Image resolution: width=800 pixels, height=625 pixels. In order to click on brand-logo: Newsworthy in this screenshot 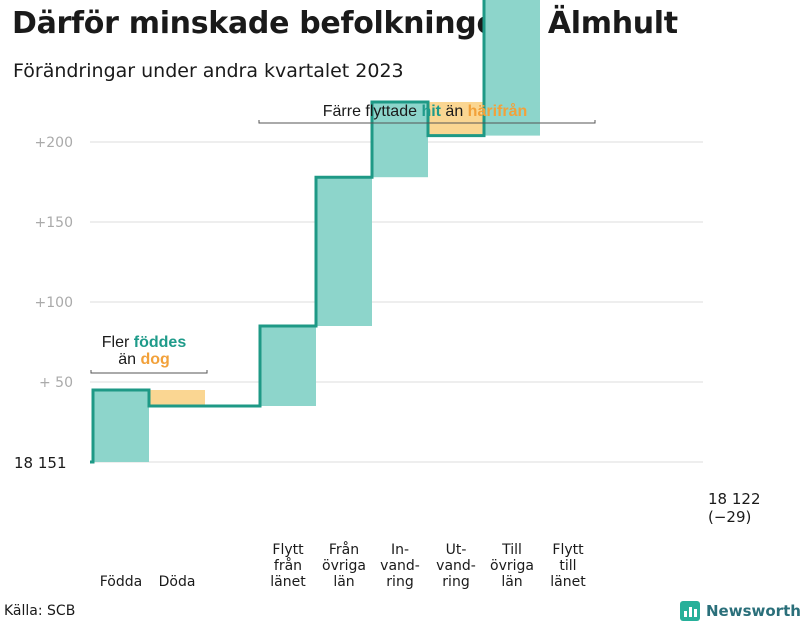, I will do `click(740, 611)`.